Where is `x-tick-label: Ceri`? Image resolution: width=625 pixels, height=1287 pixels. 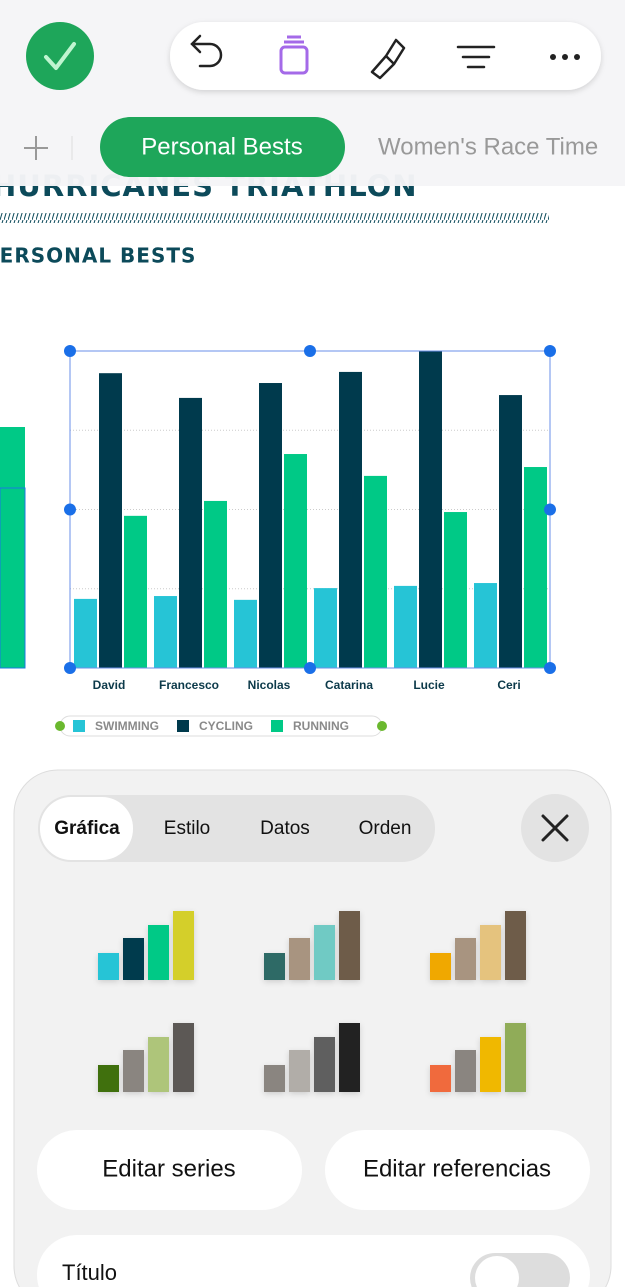
x-tick-label: Ceri is located at coordinates (508, 685).